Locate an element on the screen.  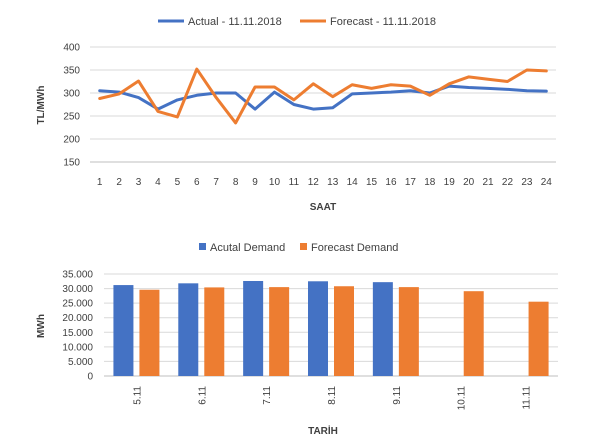
x-tick-label: 14 is located at coordinates (353, 182).